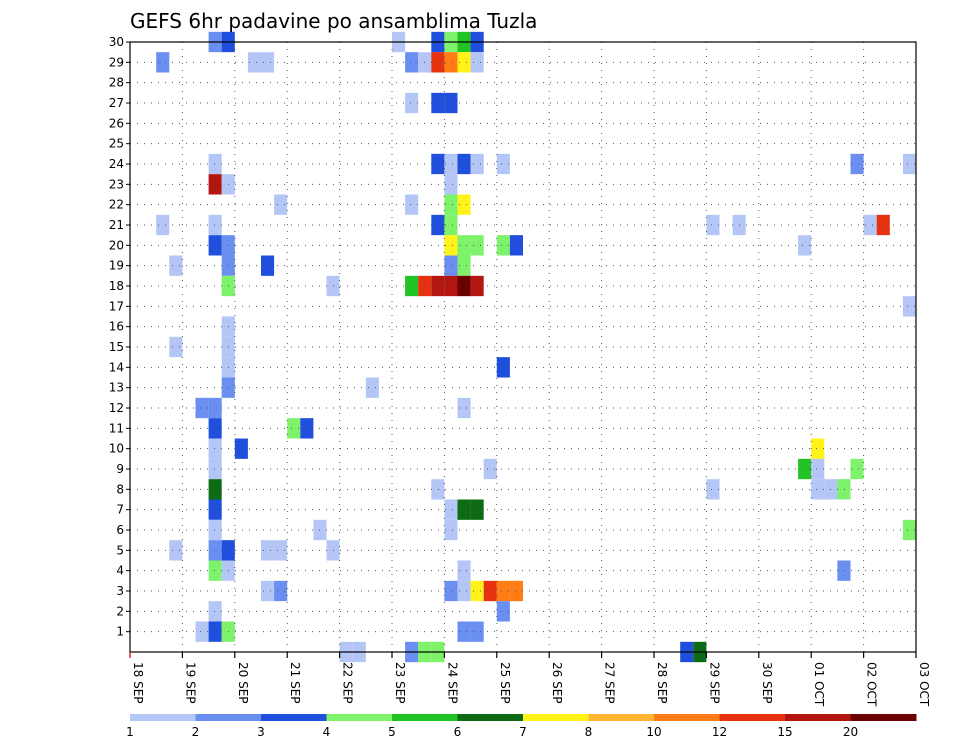 This screenshot has height=742, width=960. What do you see at coordinates (116, 347) in the screenshot?
I see `y-tick-label: 15` at bounding box center [116, 347].